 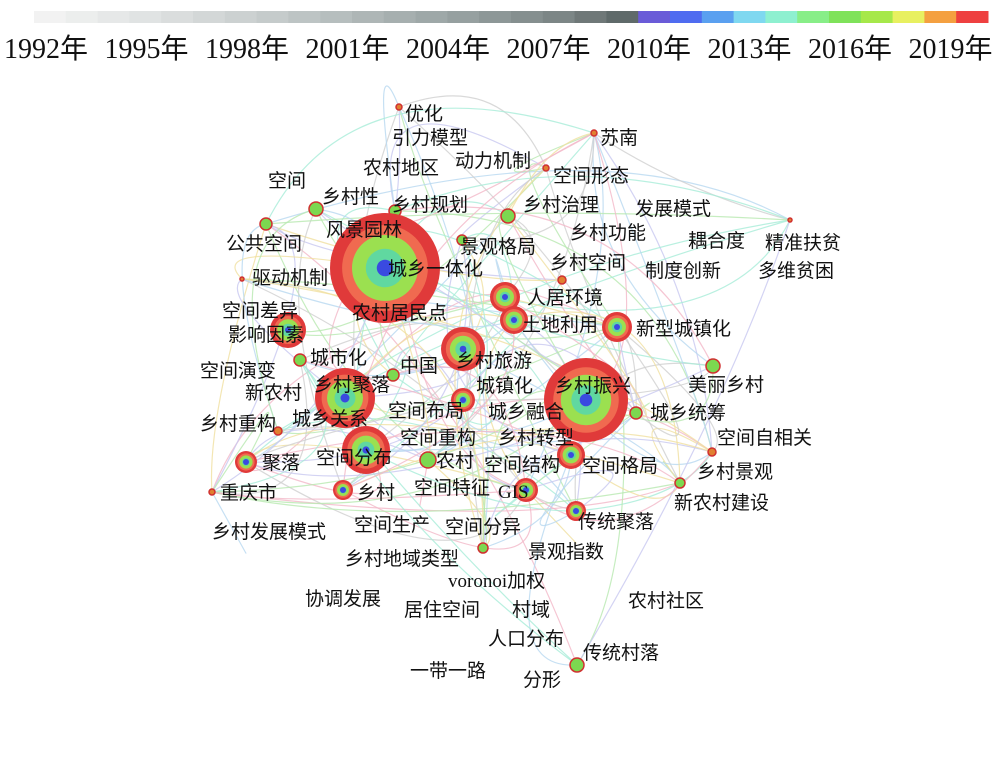 I want to click on keyword-label: 耦合度, so click(x=716, y=241).